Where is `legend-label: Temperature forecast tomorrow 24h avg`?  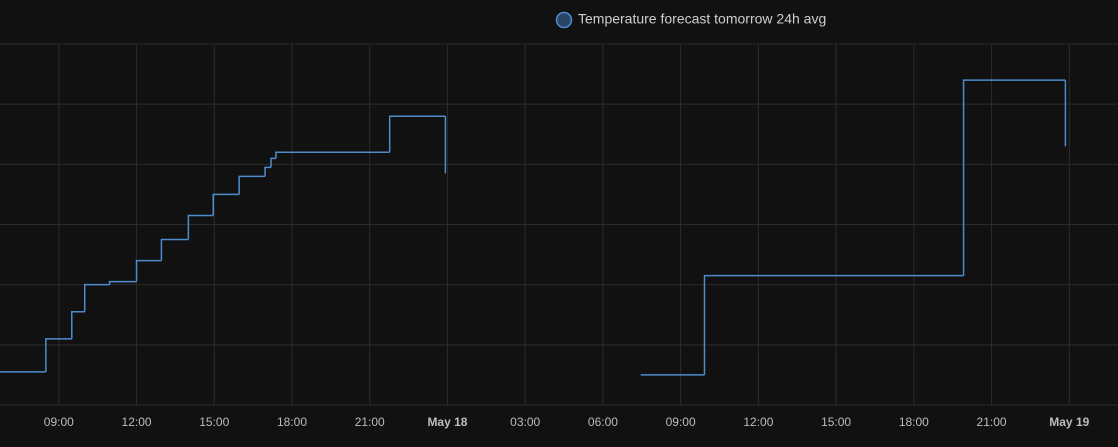 legend-label: Temperature forecast tomorrow 24h avg is located at coordinates (702, 19).